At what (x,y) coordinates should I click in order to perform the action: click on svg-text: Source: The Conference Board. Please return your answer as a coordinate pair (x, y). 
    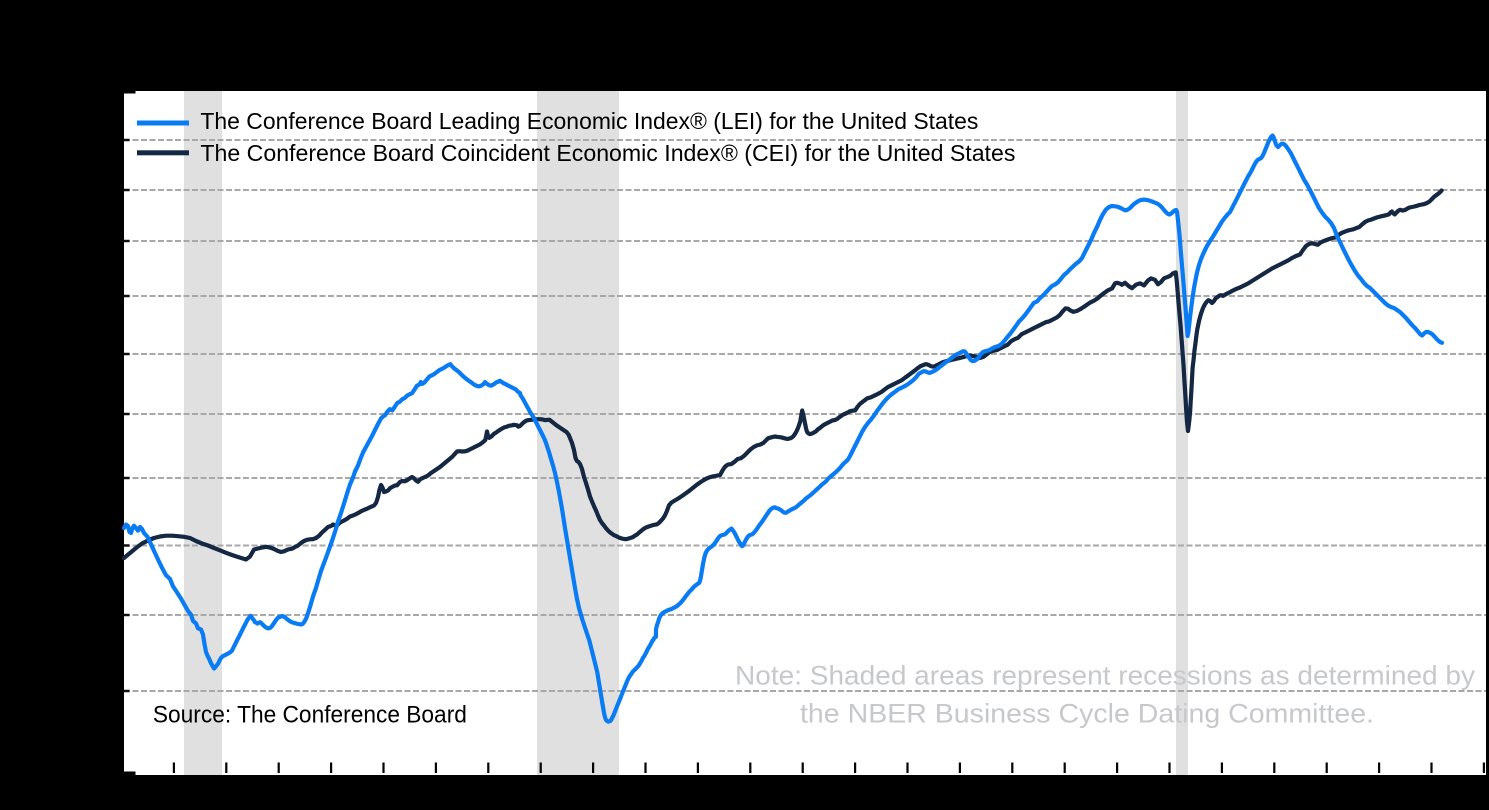
    Looking at the image, I should click on (310, 715).